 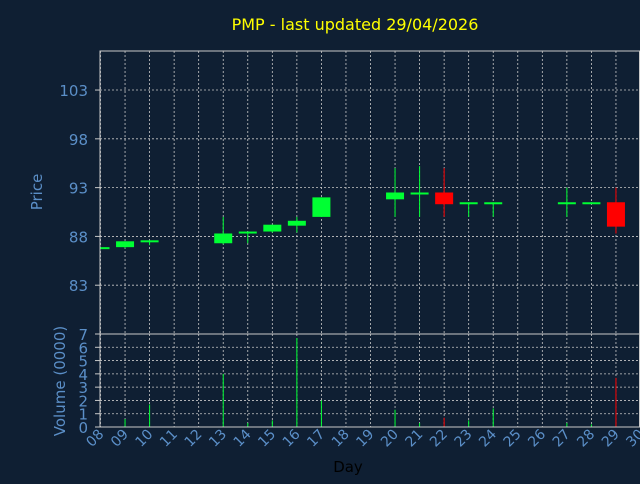 What do you see at coordinates (37, 192) in the screenshot?
I see `price-axis-label: Price` at bounding box center [37, 192].